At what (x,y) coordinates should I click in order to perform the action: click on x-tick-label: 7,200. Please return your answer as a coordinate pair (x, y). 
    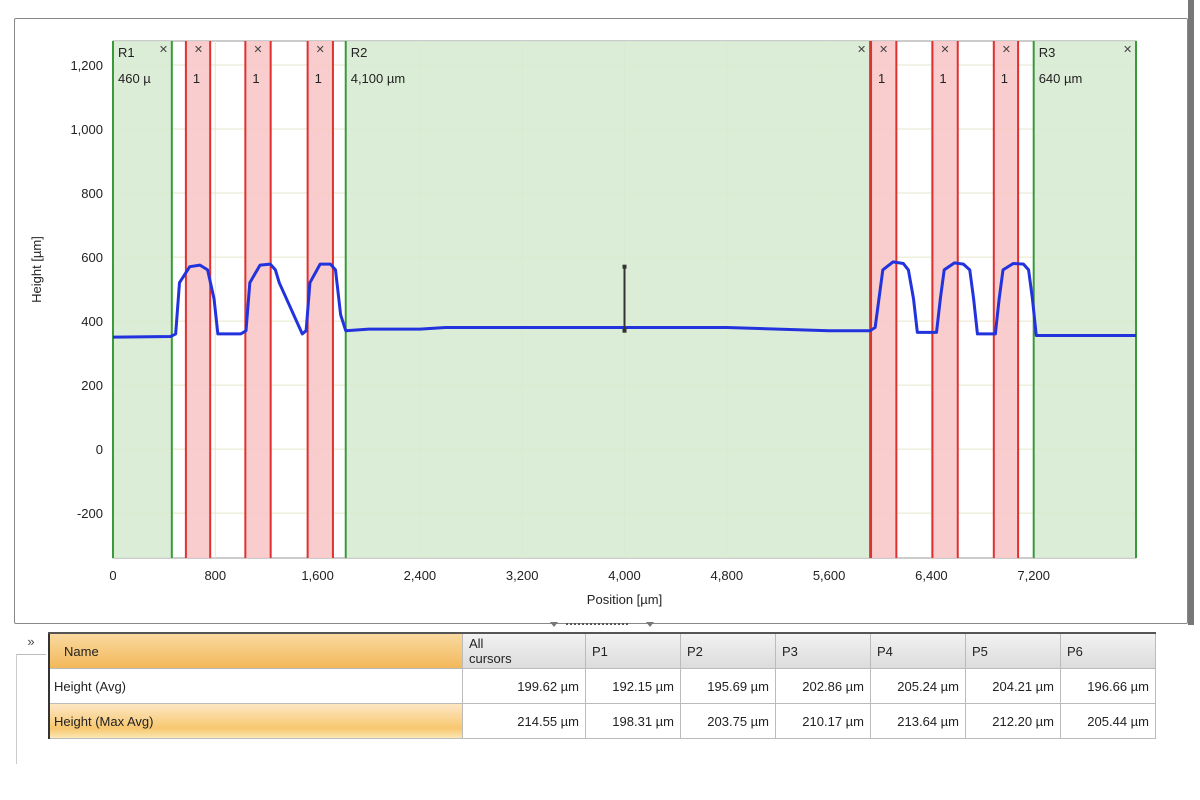
    Looking at the image, I should click on (1033, 575).